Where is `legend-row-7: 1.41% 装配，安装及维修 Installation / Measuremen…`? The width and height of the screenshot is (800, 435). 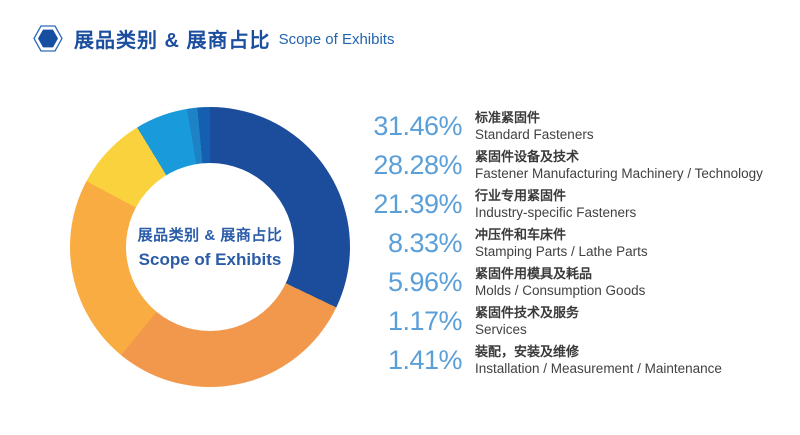
legend-row-7: 1.41% 装配，安装及维修 Installation / Measuremen… is located at coordinates (579, 360).